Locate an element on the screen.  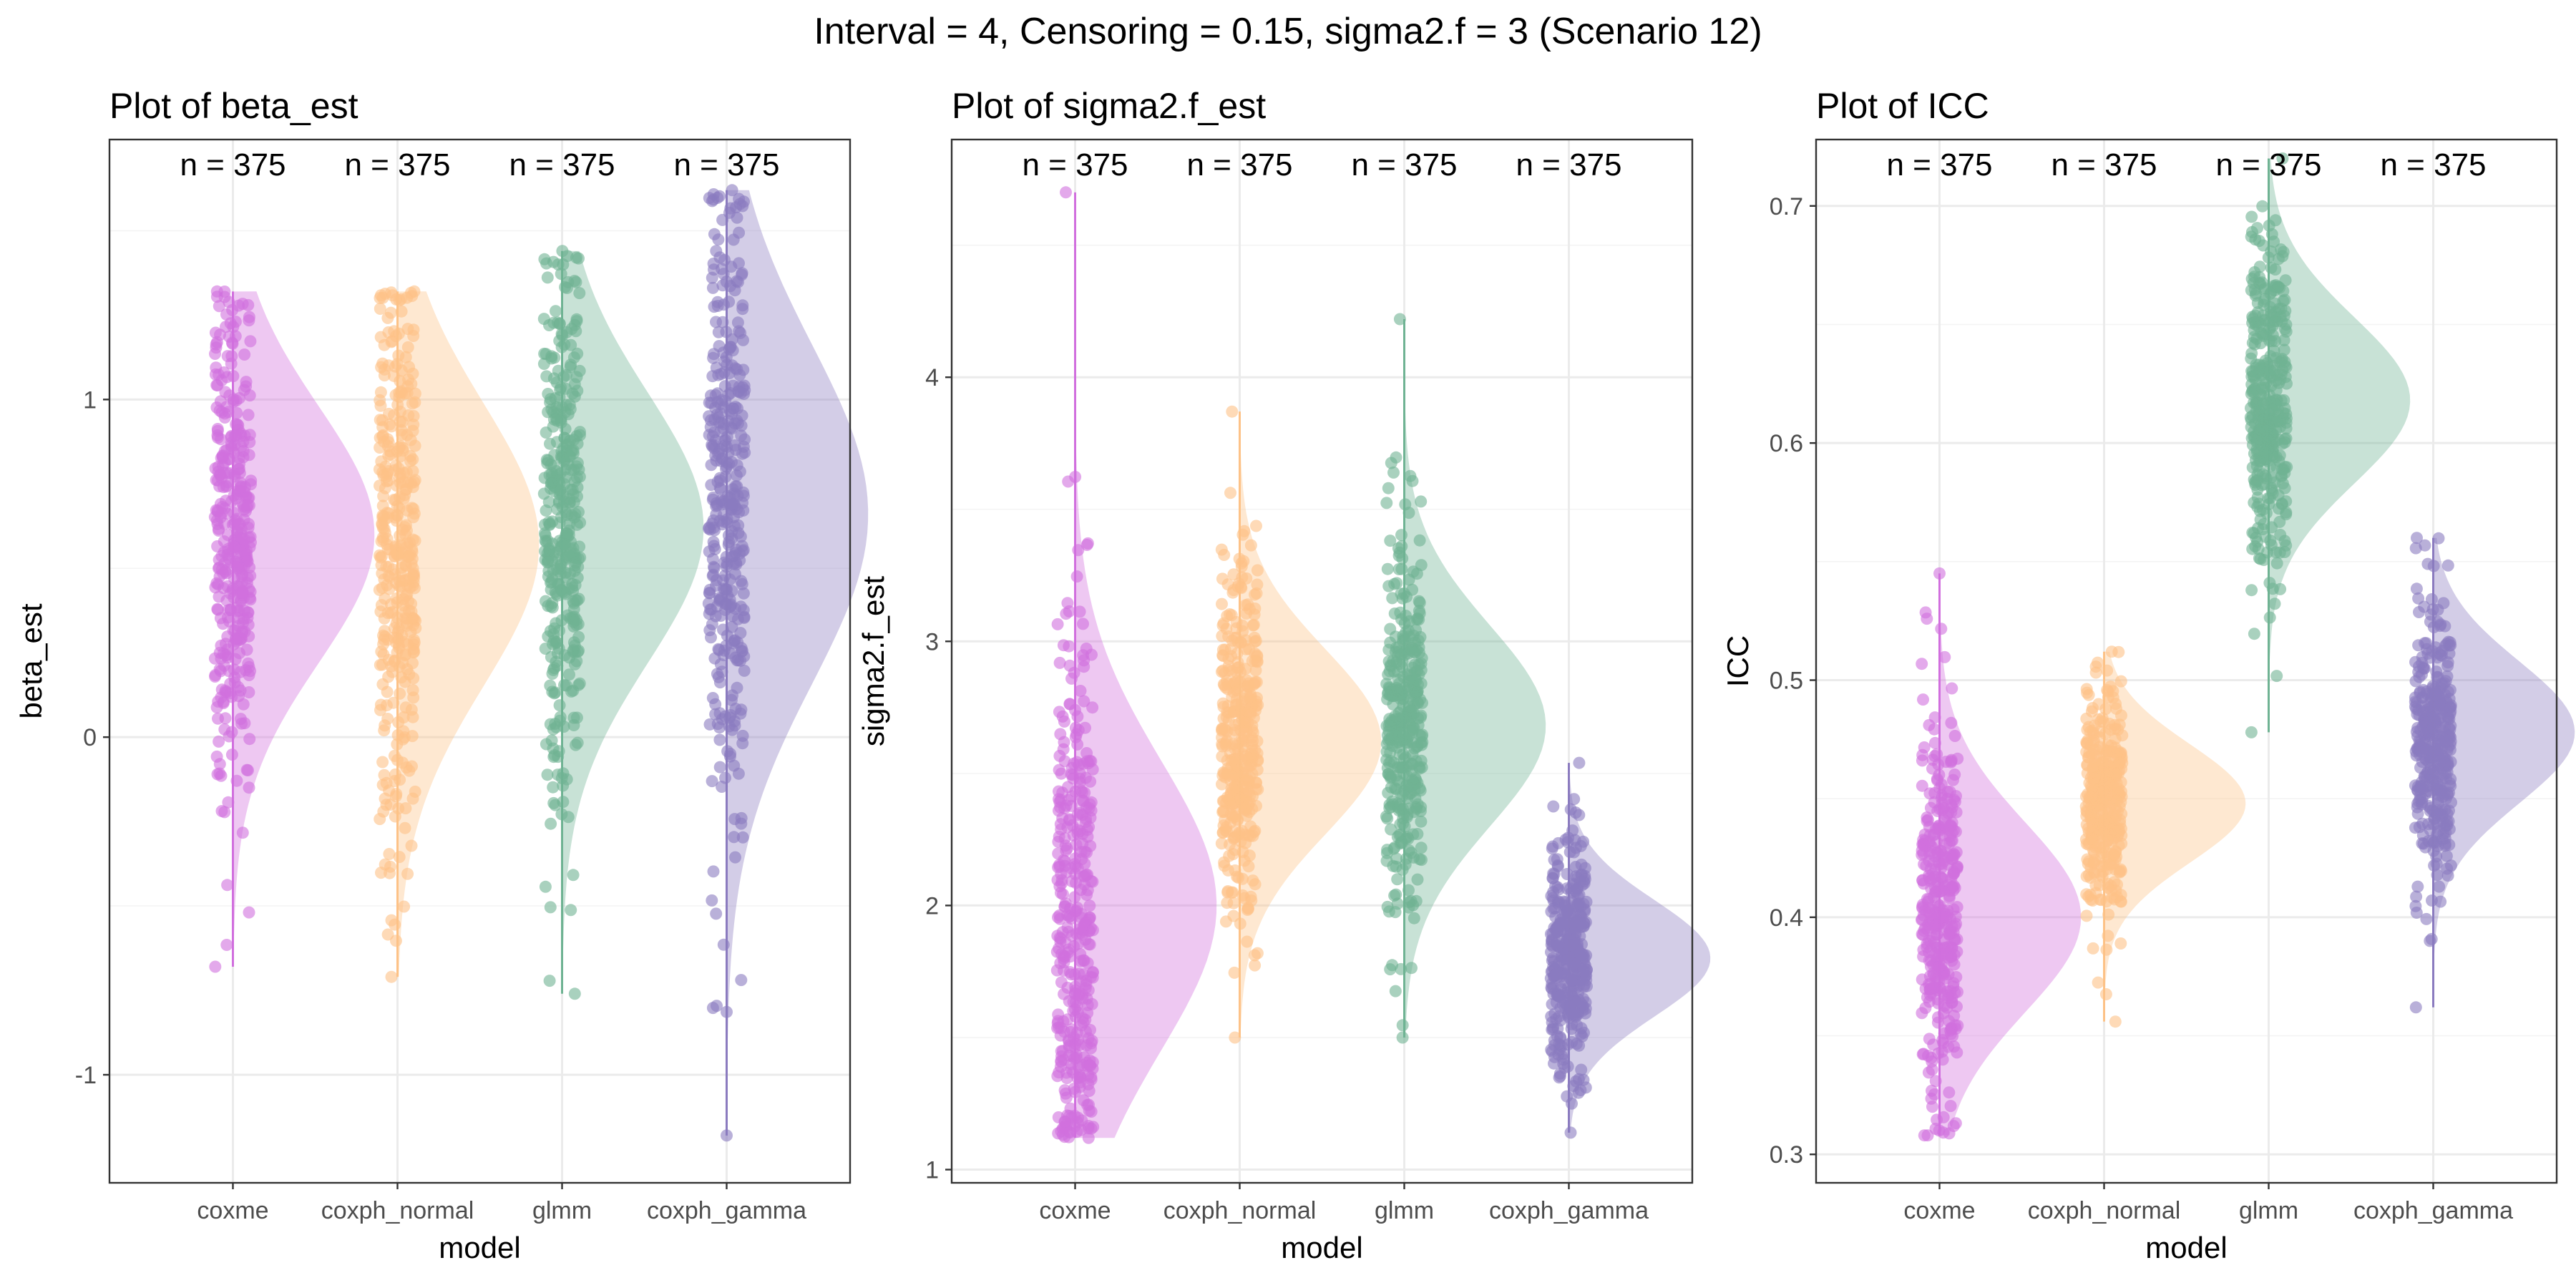
x-tick-label: coxph_normal is located at coordinates (1240, 1210).